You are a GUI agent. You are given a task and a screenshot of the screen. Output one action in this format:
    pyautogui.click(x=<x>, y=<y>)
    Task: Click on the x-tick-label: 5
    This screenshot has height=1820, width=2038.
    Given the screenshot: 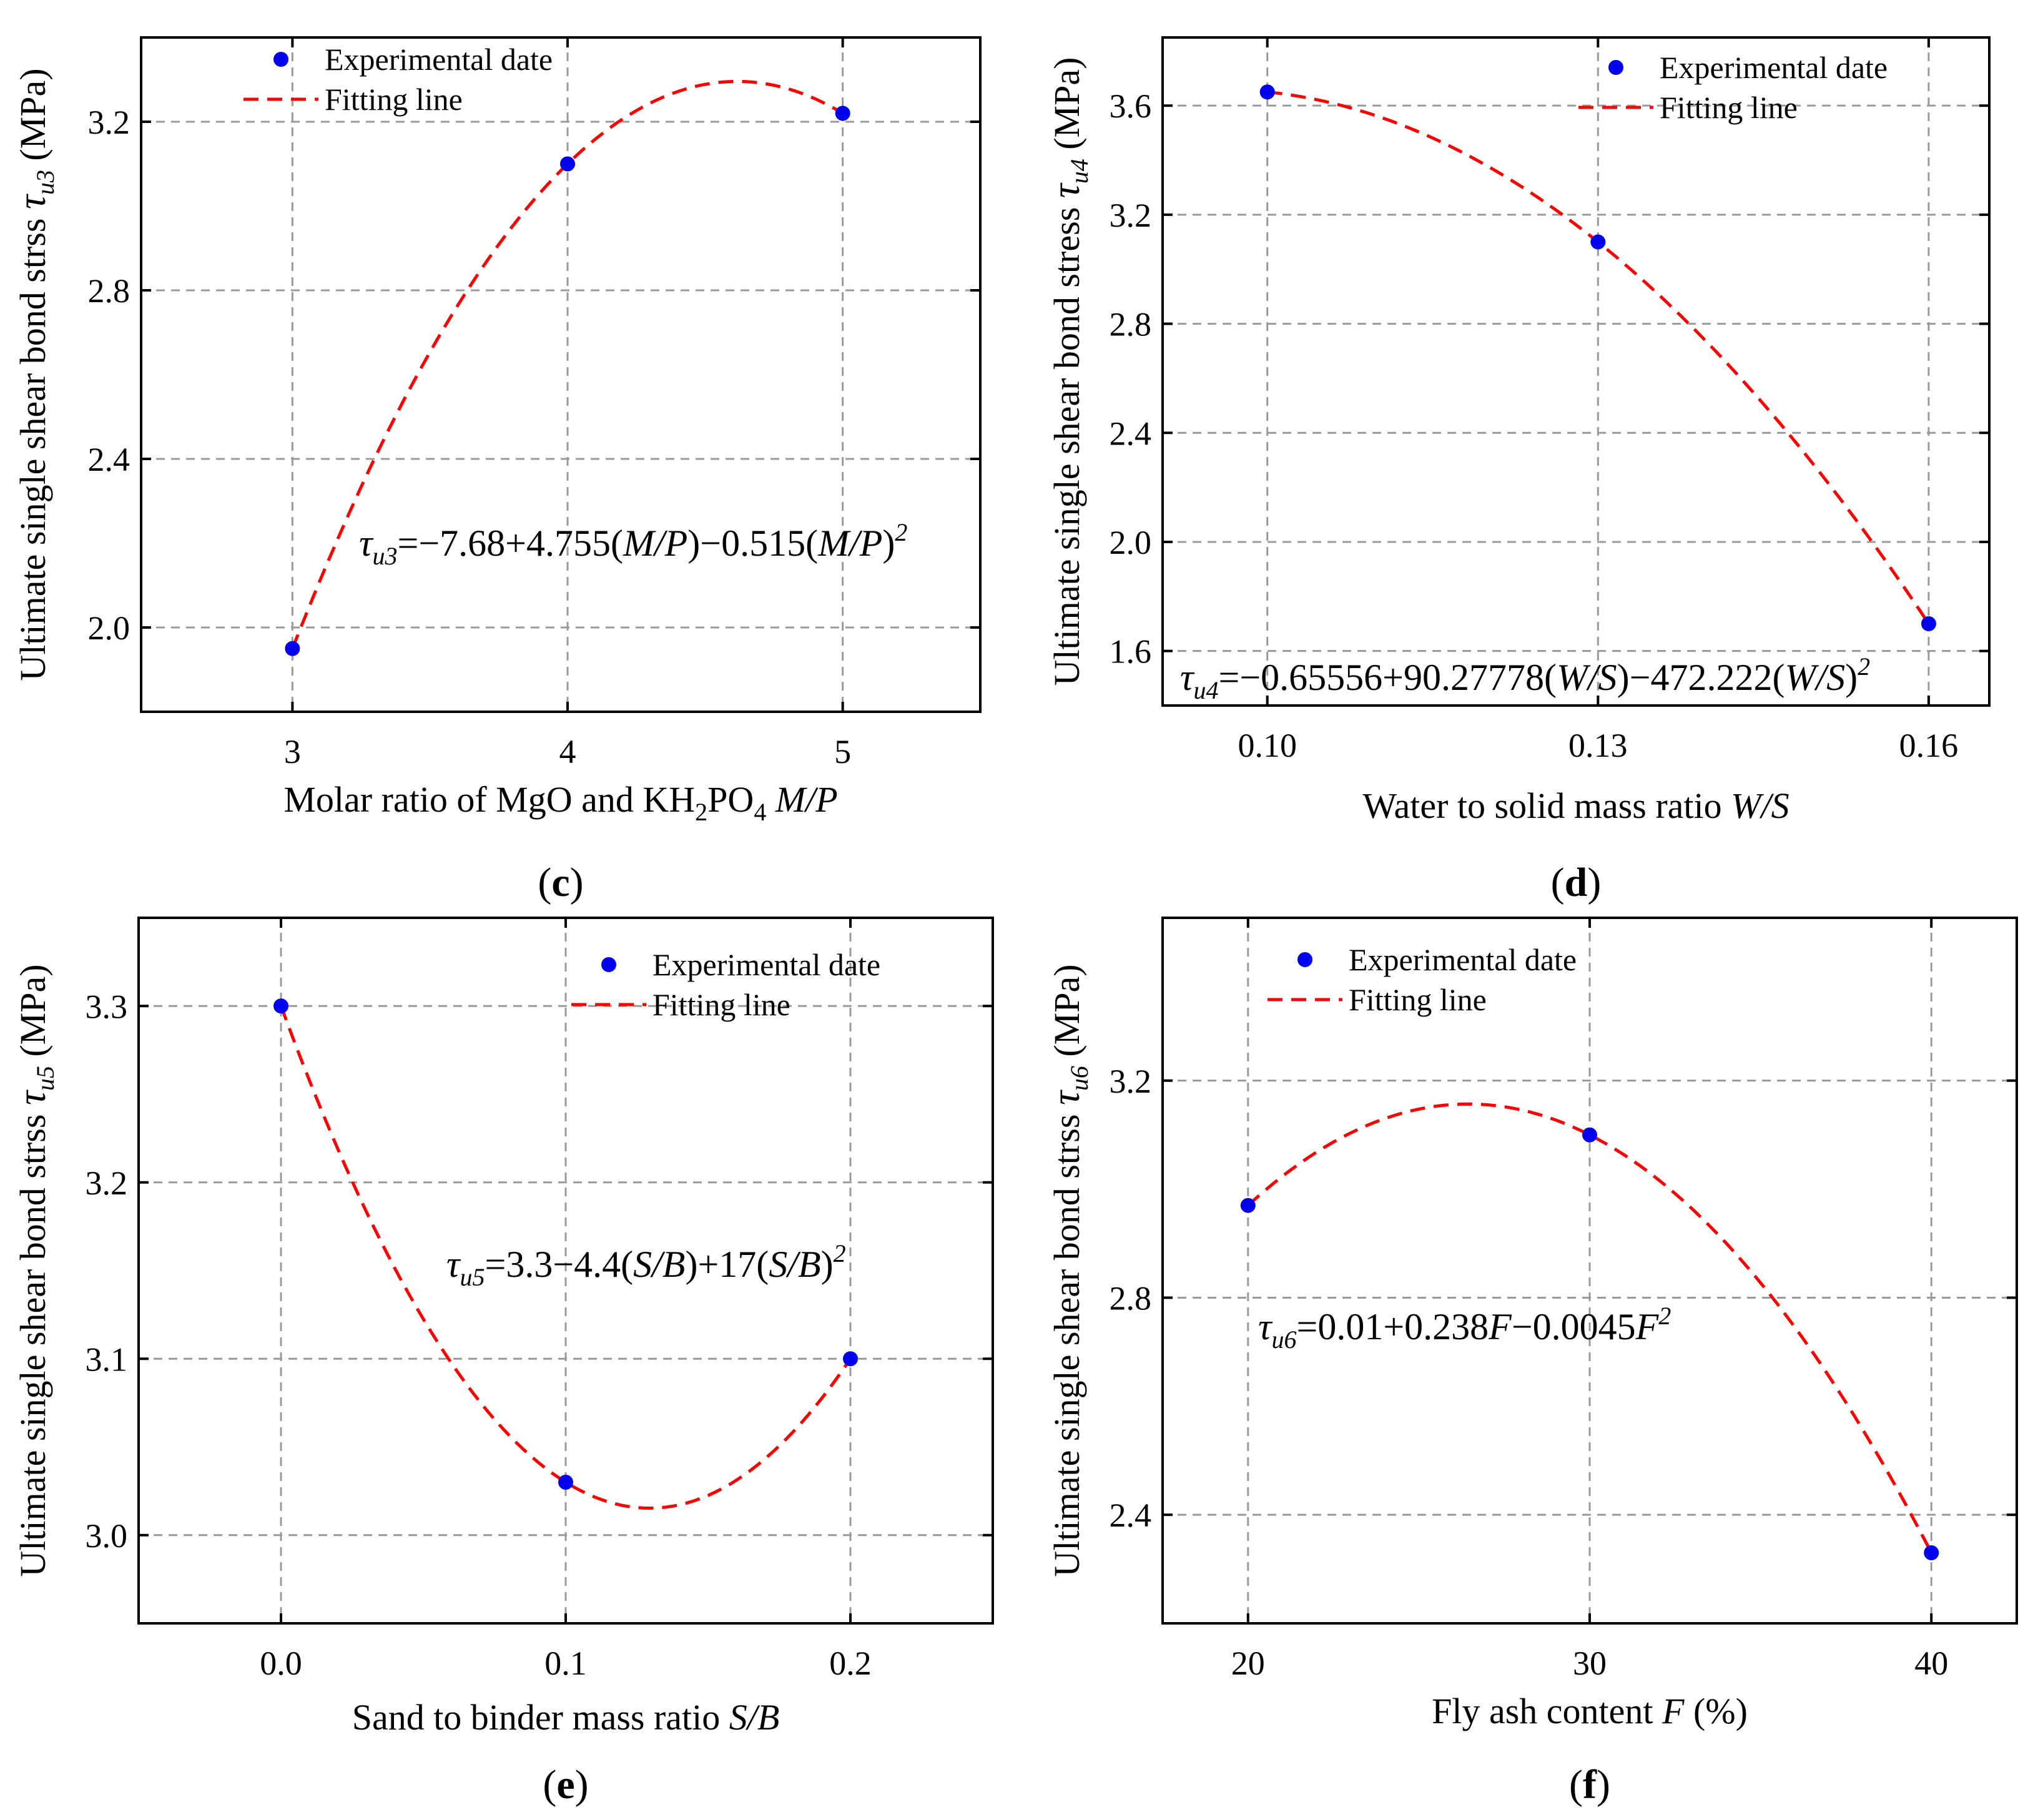 What is the action you would take?
    pyautogui.click(x=842, y=751)
    